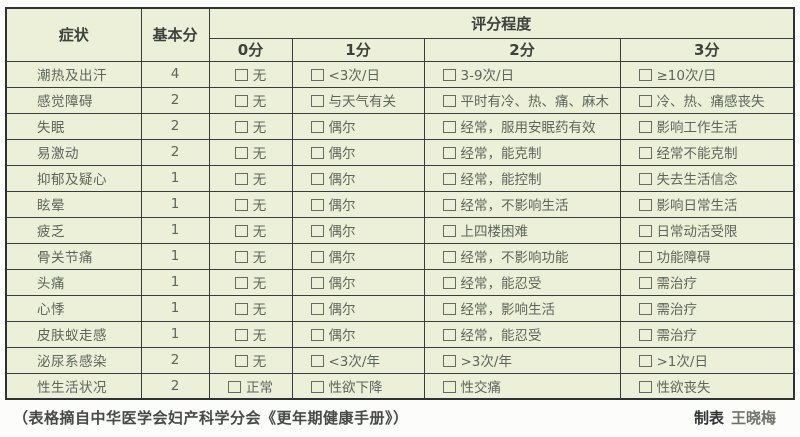 The width and height of the screenshot is (800, 437). Describe the element at coordinates (522, 386) in the screenshot. I see `option-cell: 性交痛` at that location.